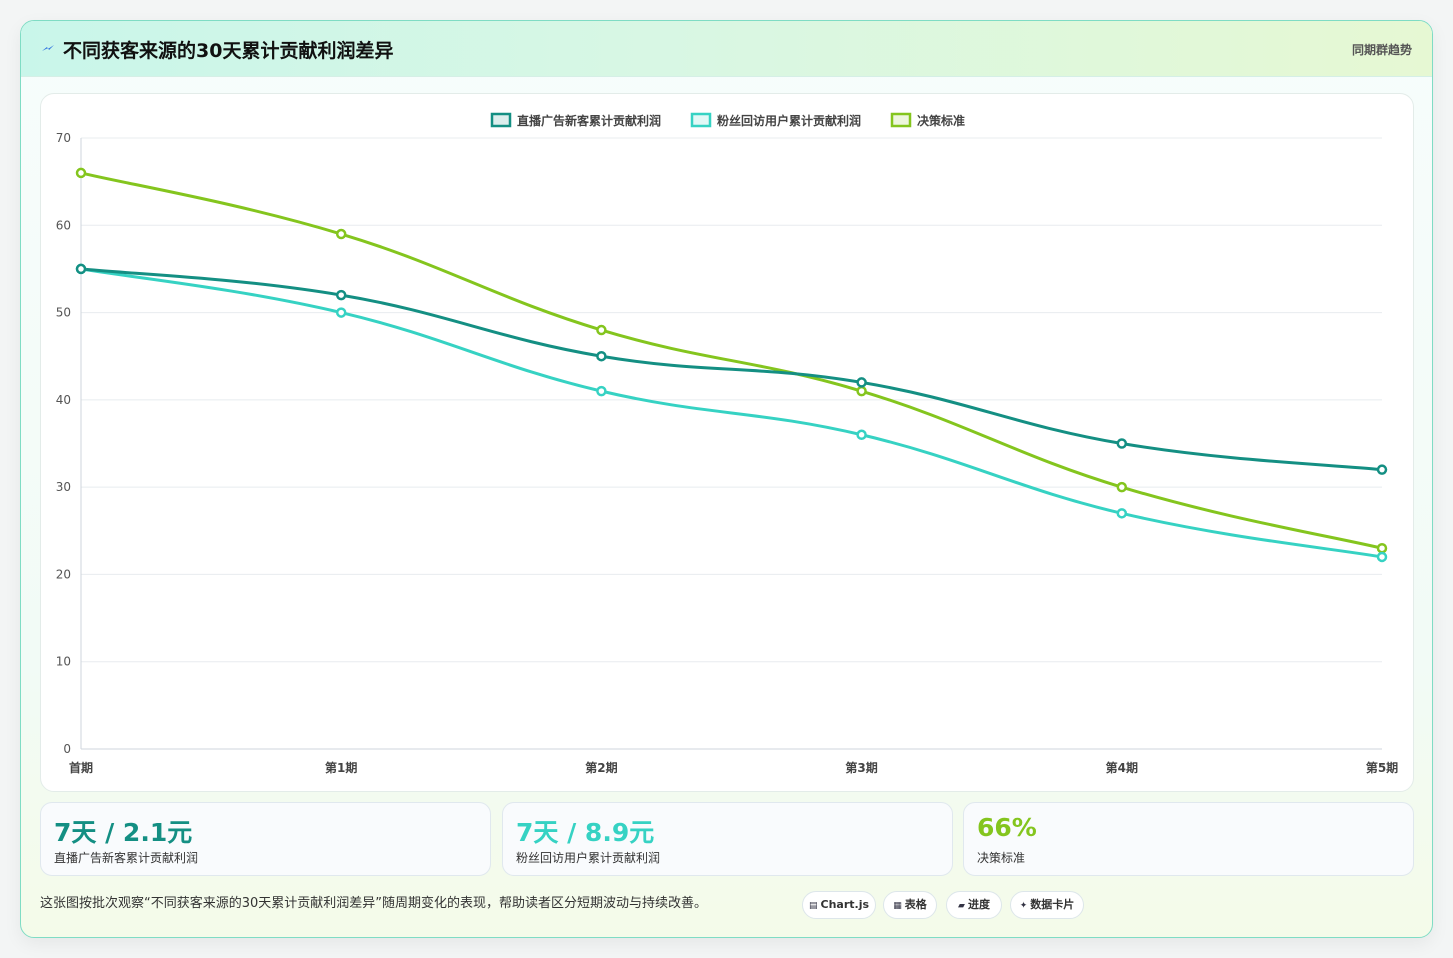 This screenshot has width=1453, height=958. Describe the element at coordinates (63, 487) in the screenshot. I see `y-tick-label: 30` at that location.